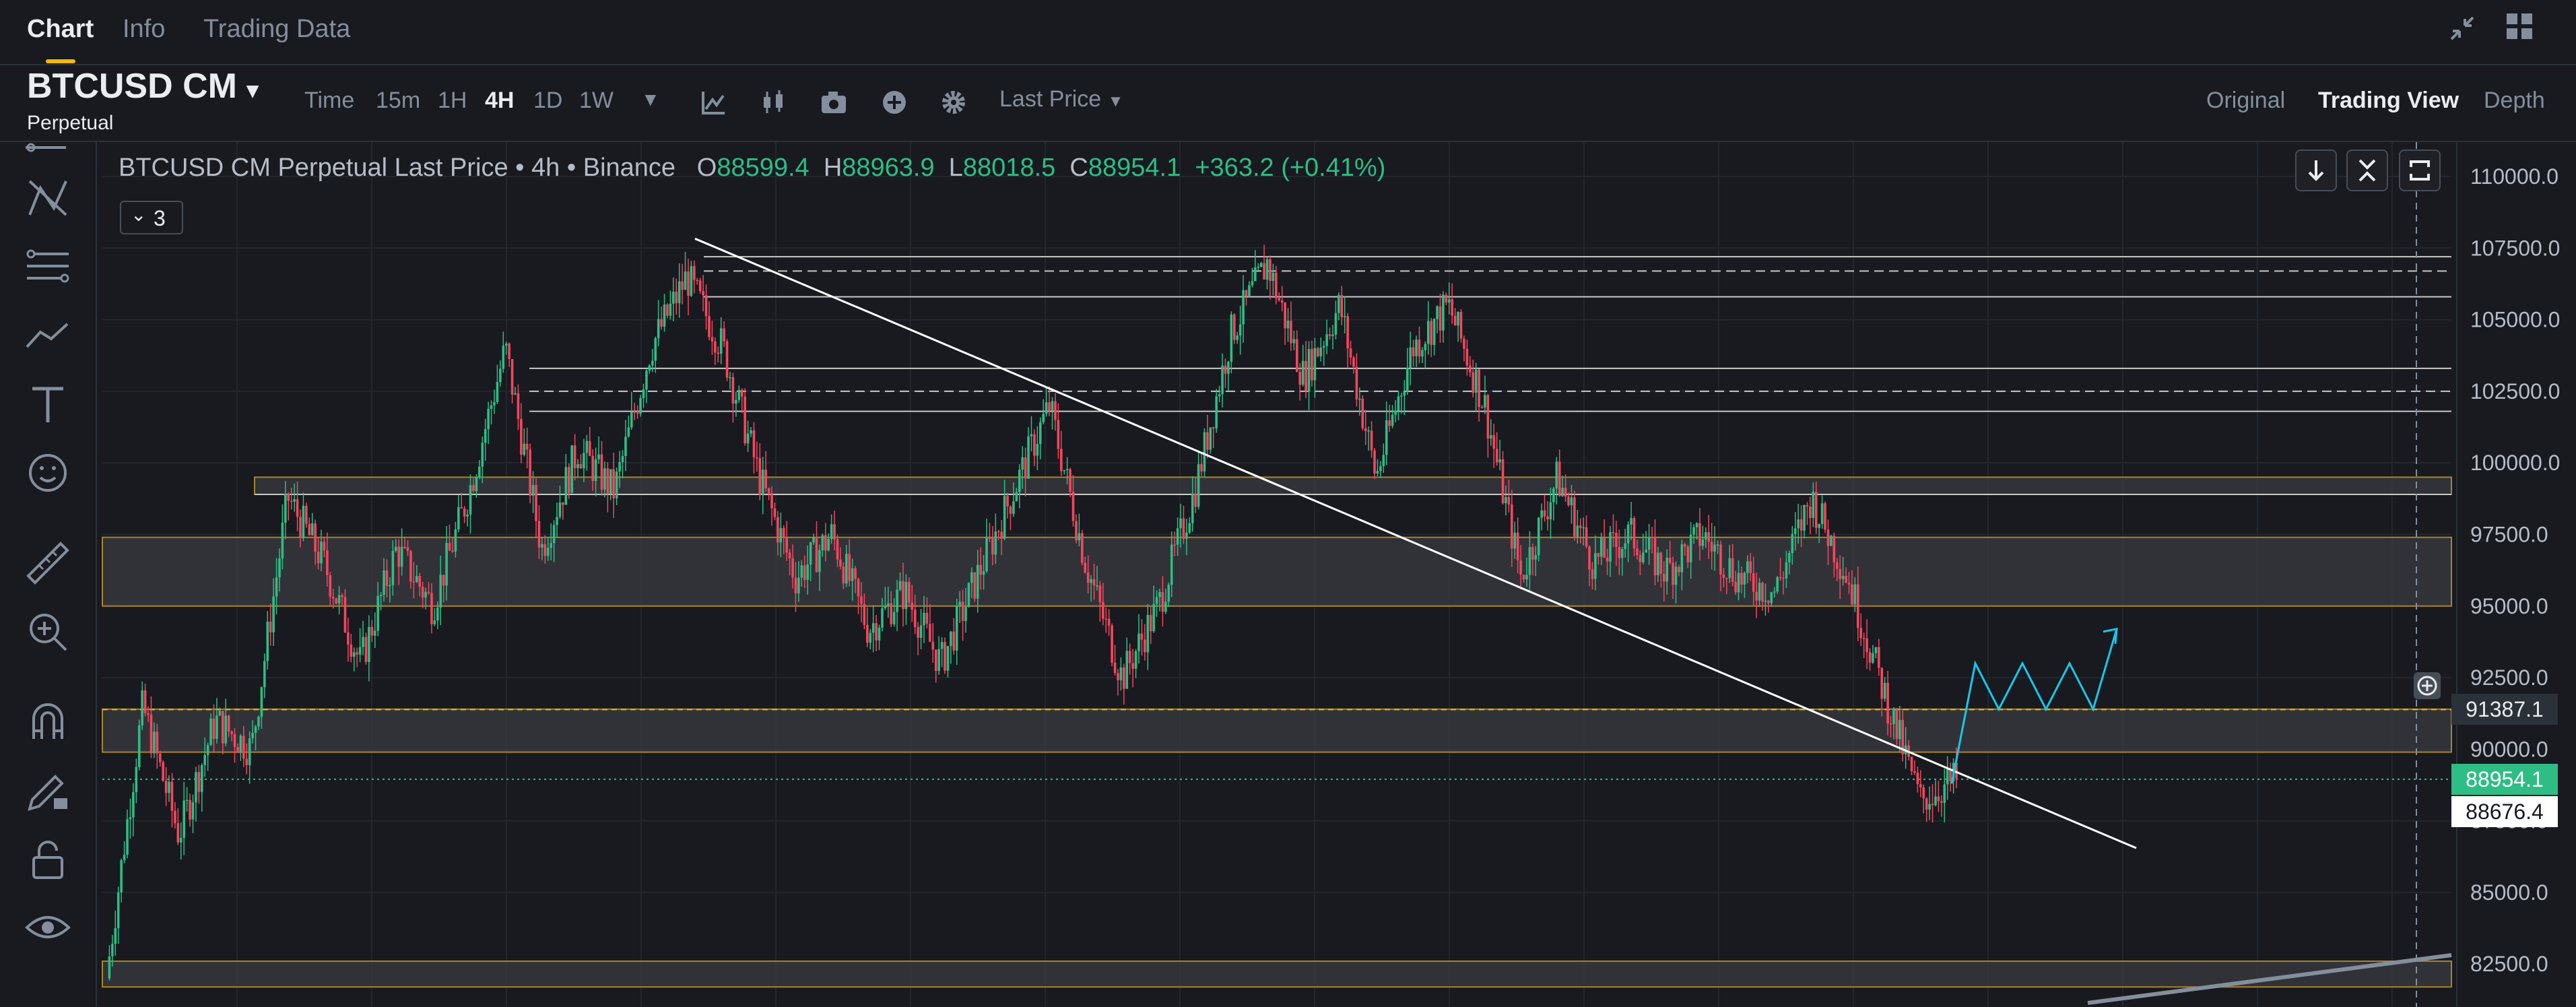  What do you see at coordinates (1061, 99) in the screenshot?
I see `price-type-select: Last Price ▼` at bounding box center [1061, 99].